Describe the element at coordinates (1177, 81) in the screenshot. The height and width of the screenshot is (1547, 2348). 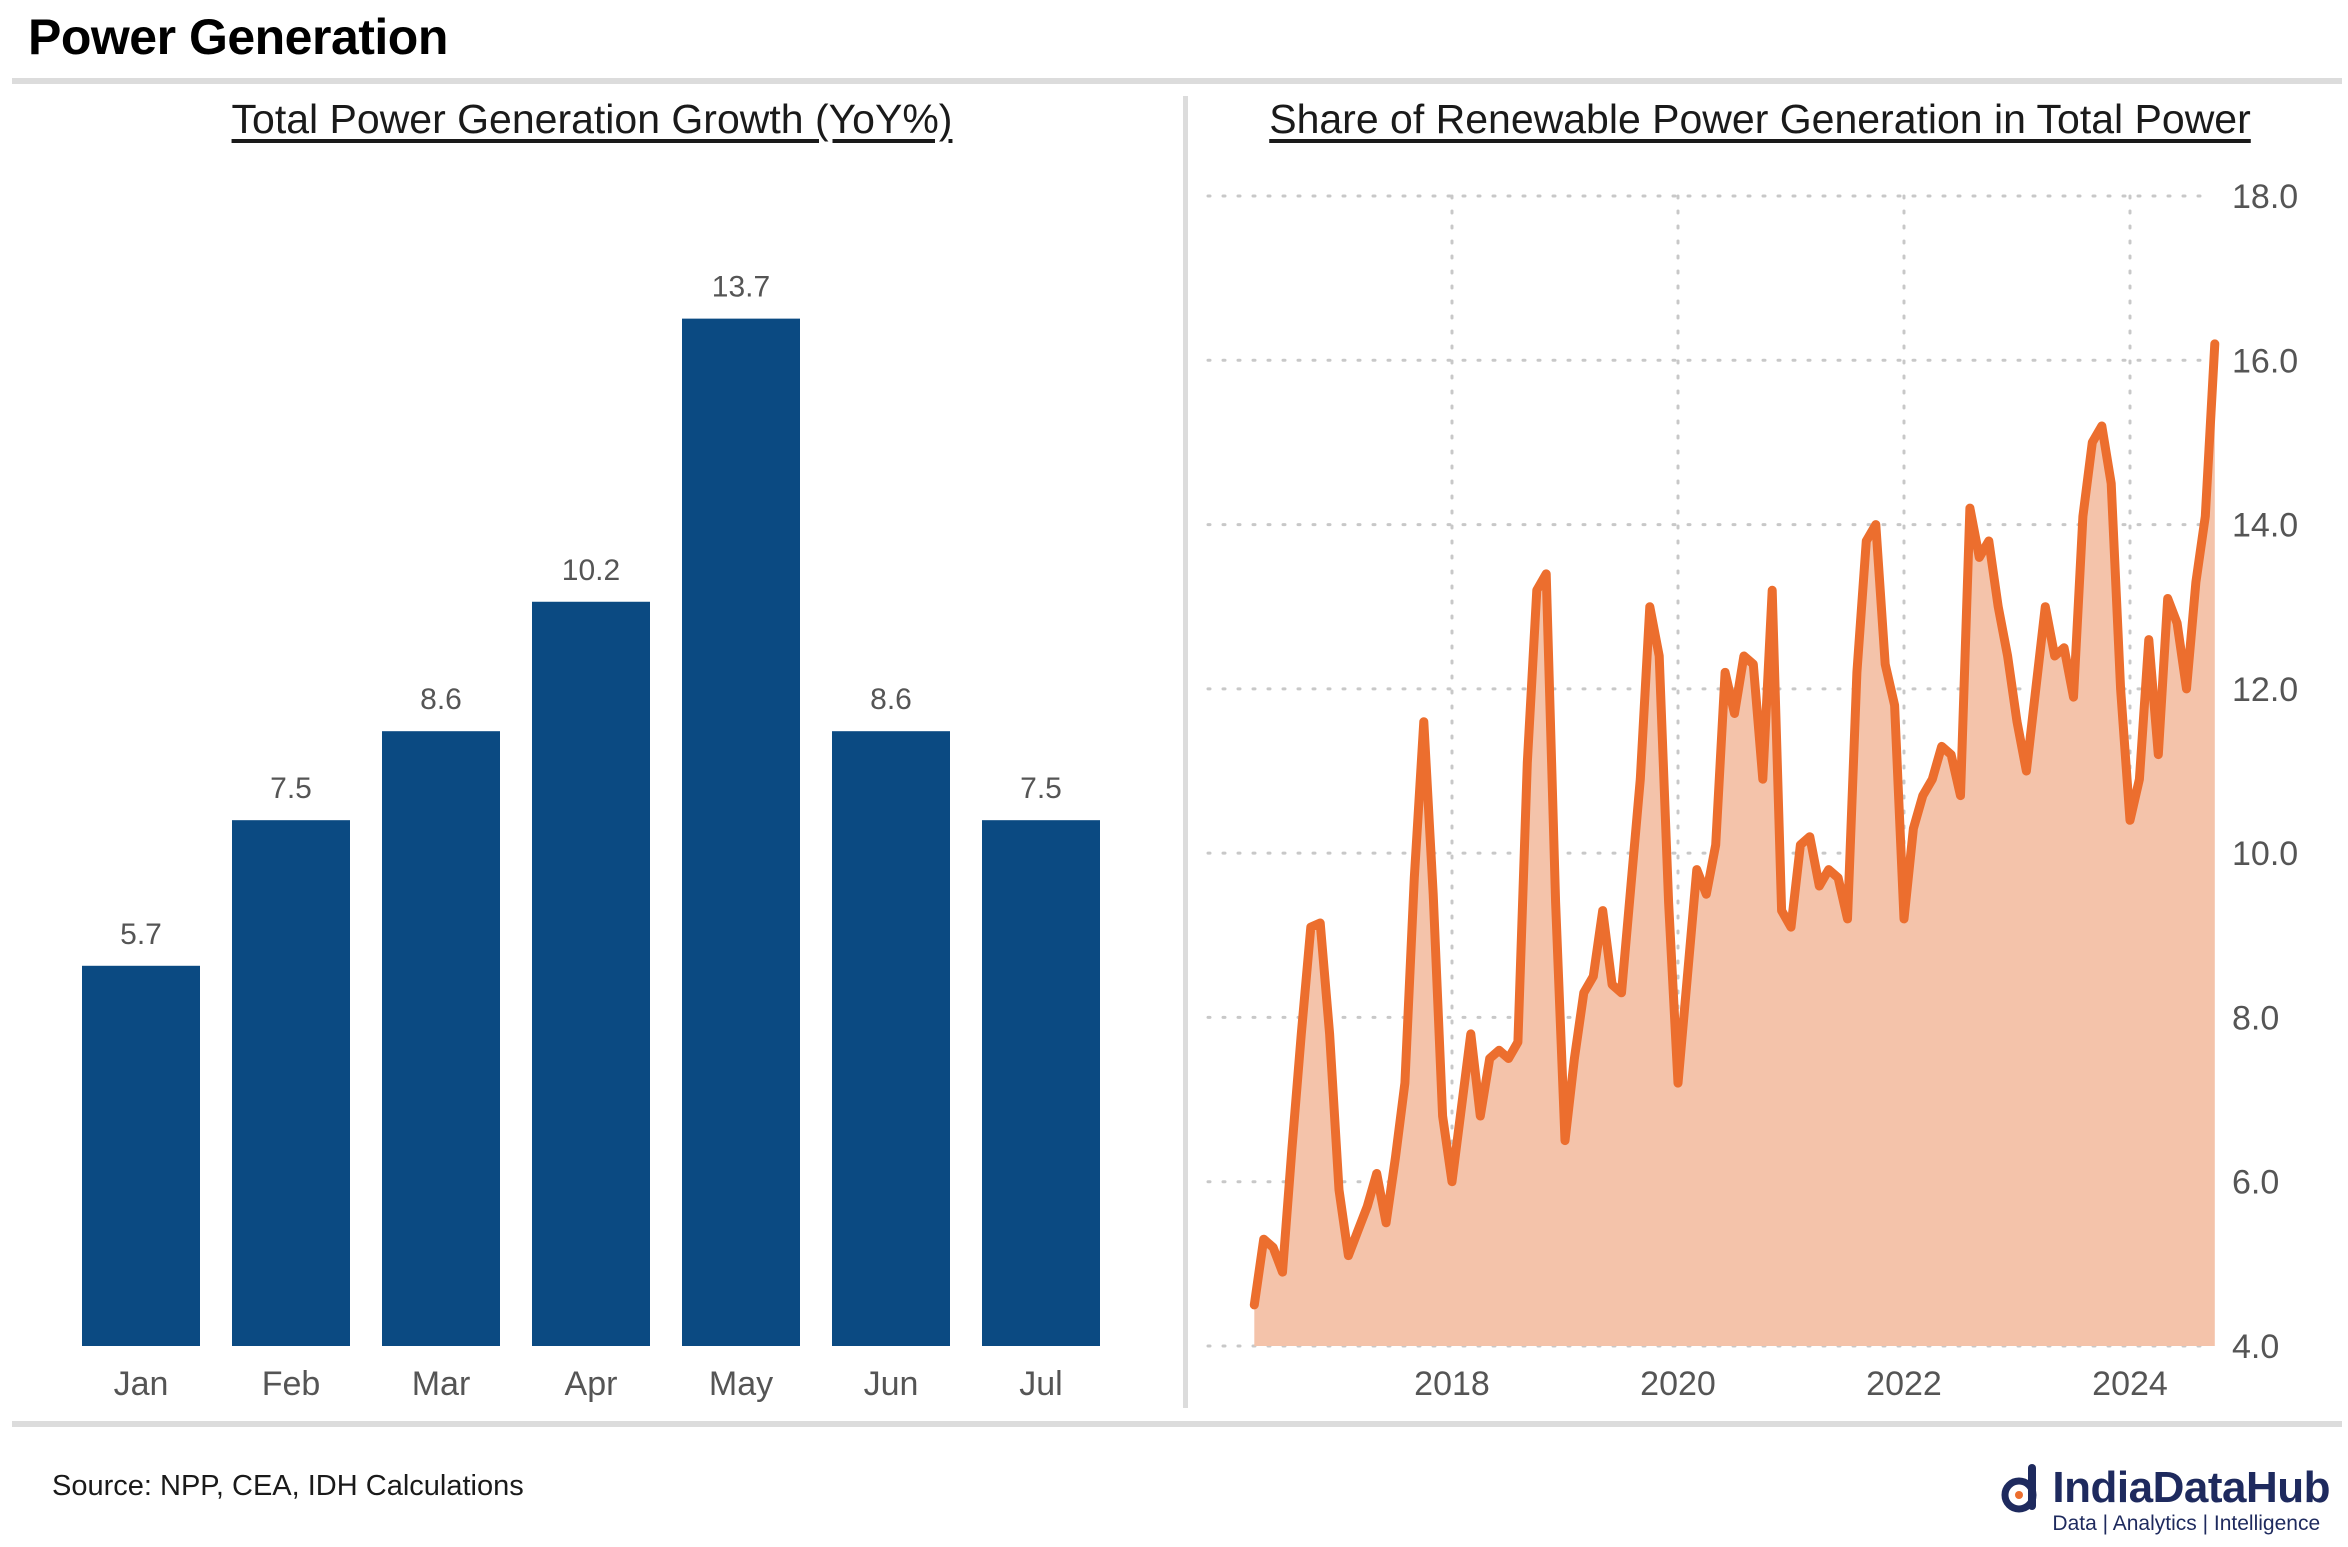
I see `top-divider` at that location.